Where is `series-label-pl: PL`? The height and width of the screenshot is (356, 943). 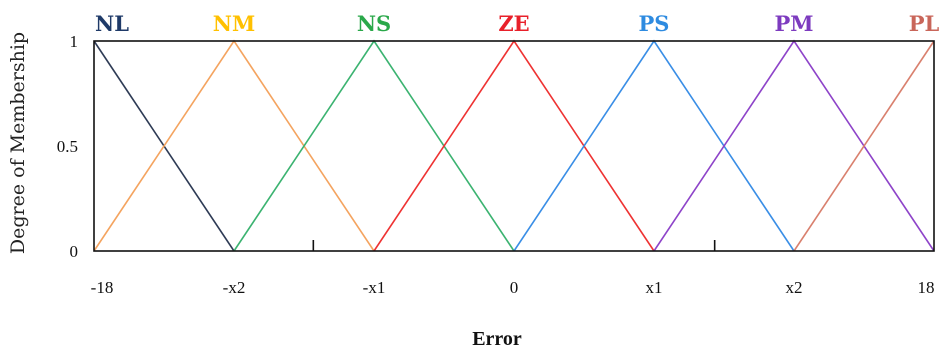 series-label-pl: PL is located at coordinates (924, 23).